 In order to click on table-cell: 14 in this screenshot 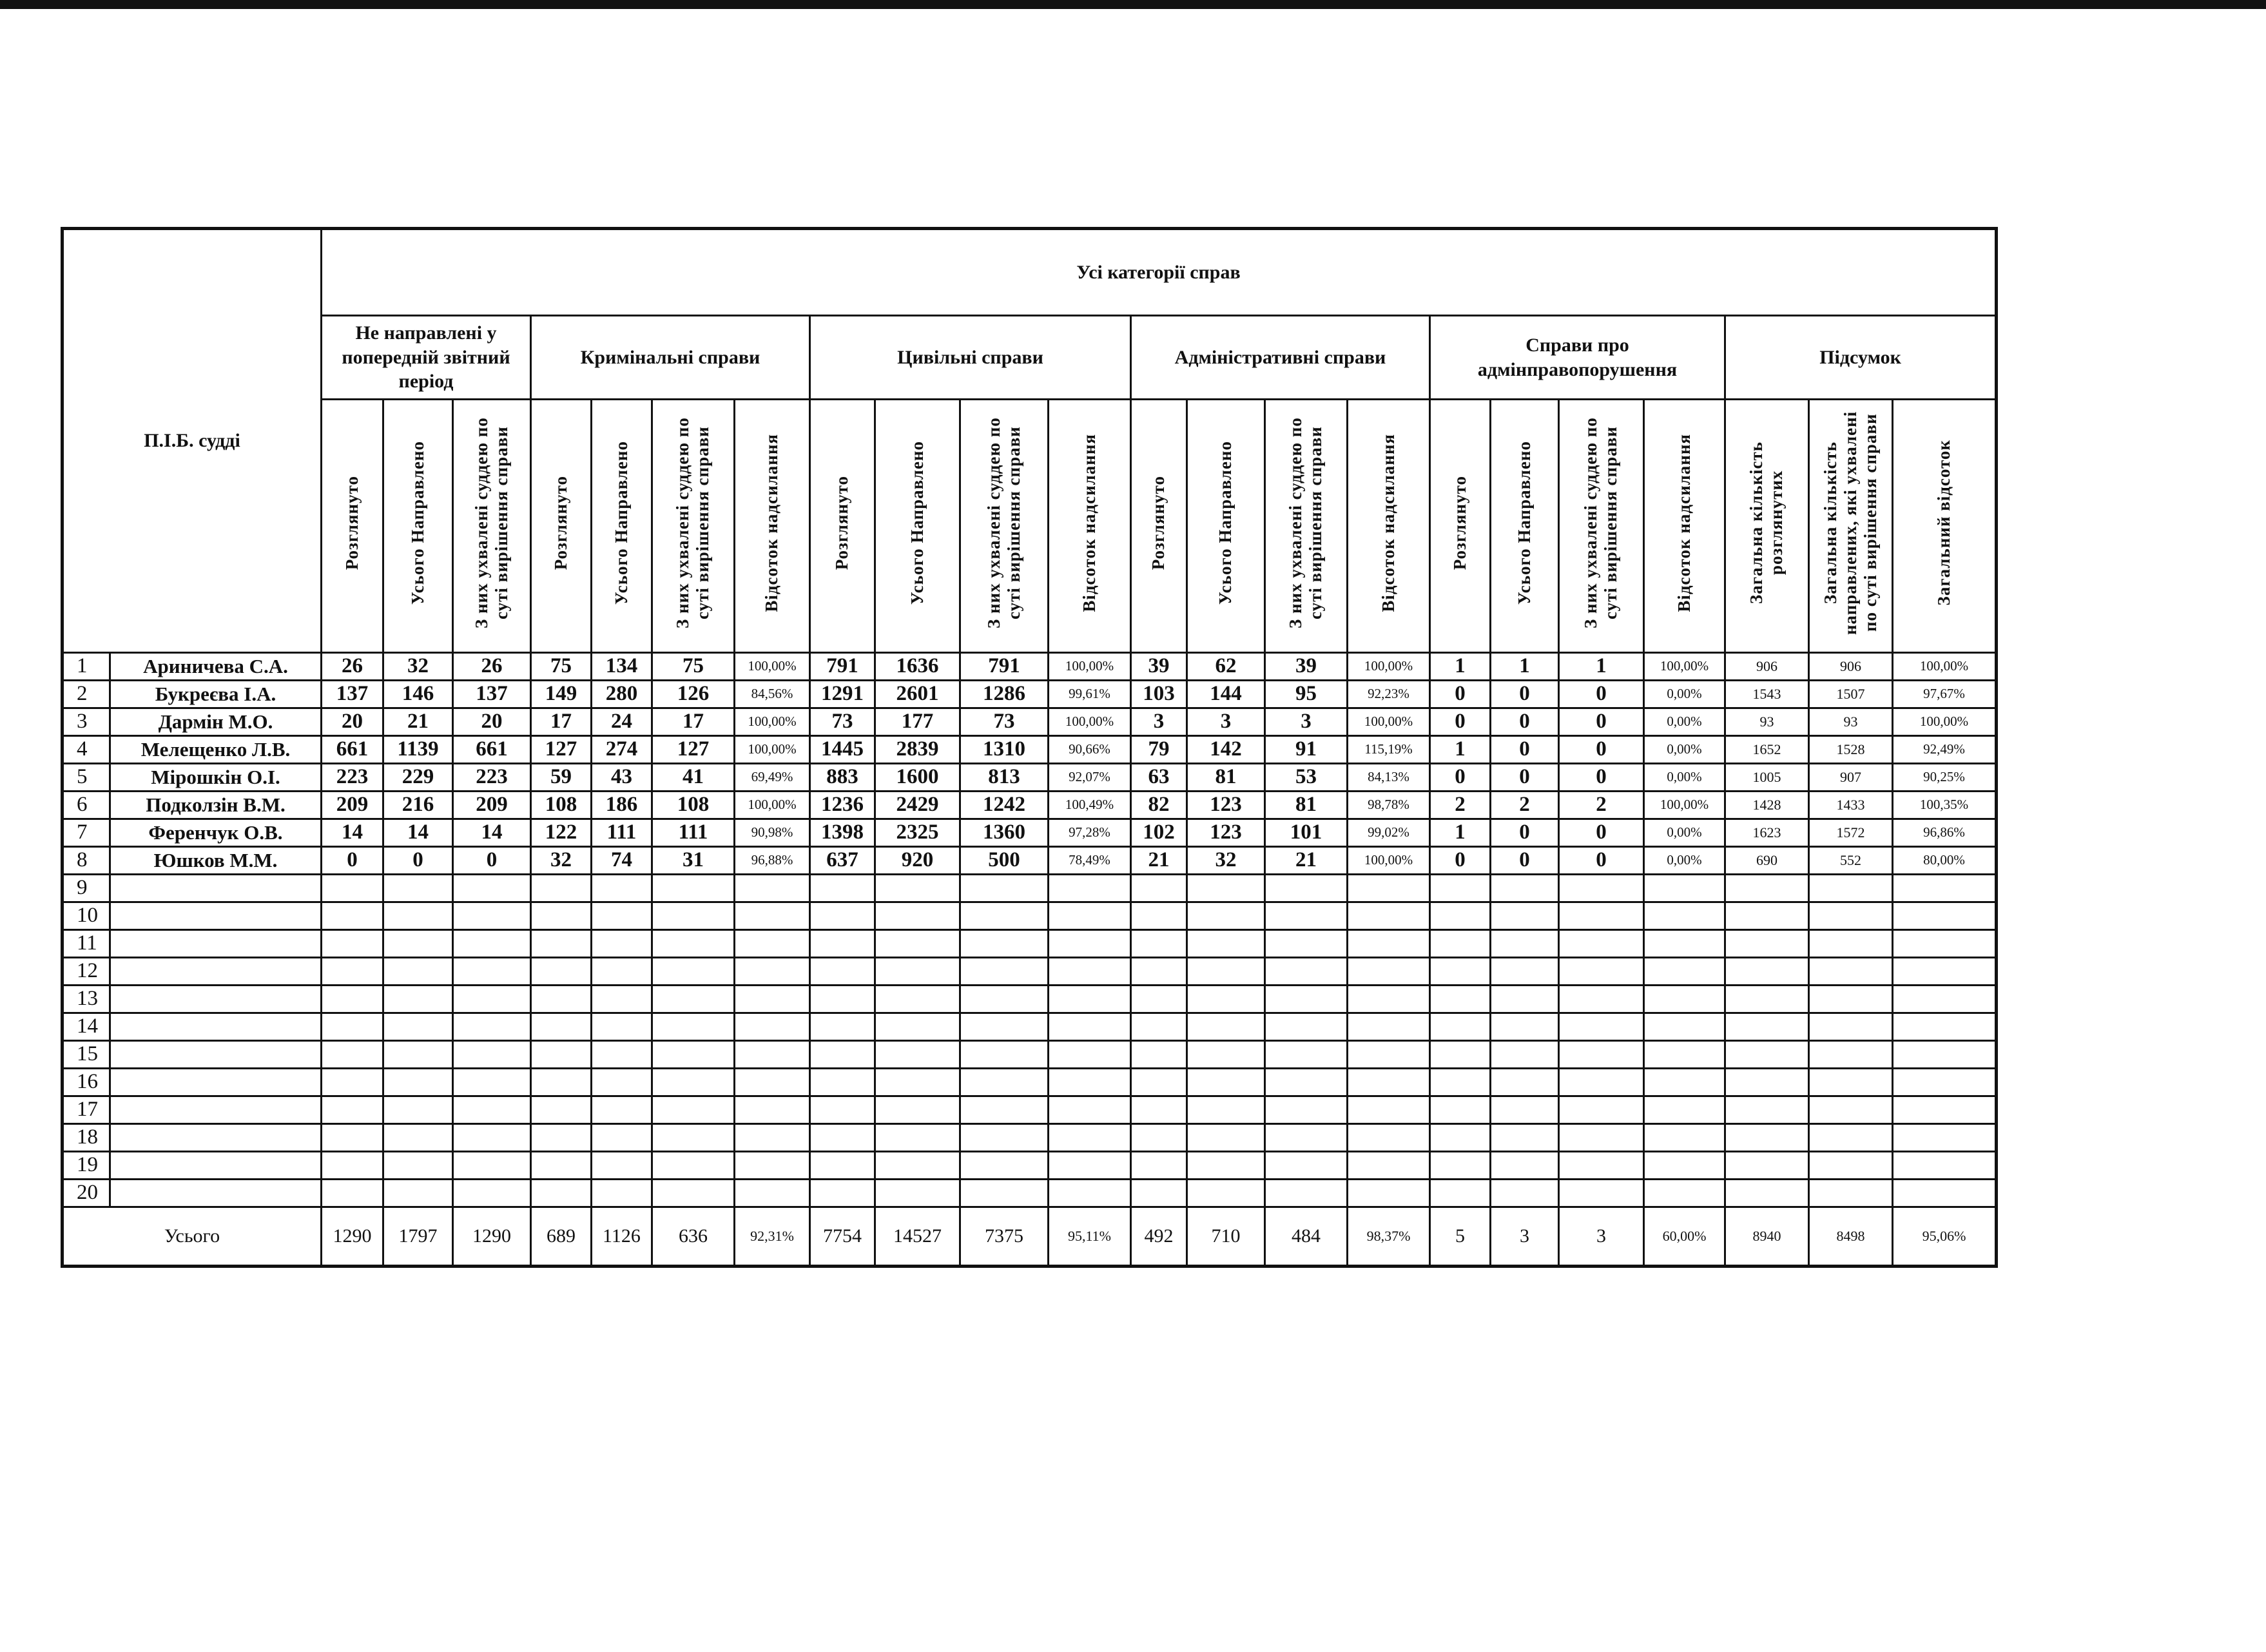, I will do `click(492, 832)`.